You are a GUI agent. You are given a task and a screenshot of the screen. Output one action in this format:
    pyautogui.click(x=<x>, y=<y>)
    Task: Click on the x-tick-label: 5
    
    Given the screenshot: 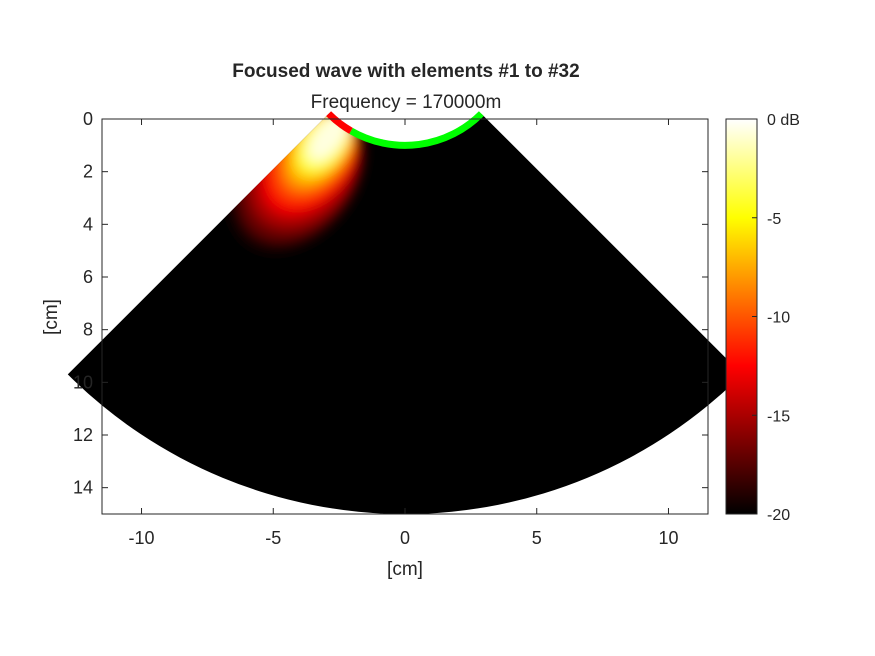 What is the action you would take?
    pyautogui.click(x=537, y=538)
    